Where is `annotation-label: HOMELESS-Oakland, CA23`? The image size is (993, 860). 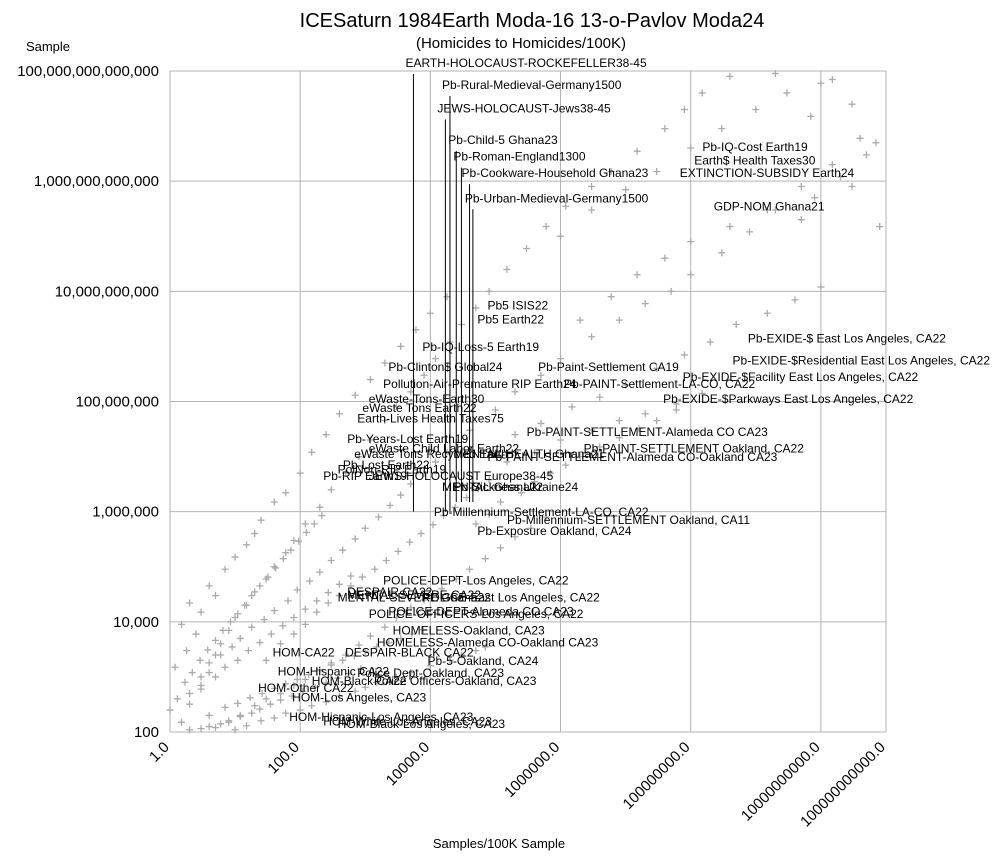 annotation-label: HOMELESS-Oakland, CA23 is located at coordinates (469, 630).